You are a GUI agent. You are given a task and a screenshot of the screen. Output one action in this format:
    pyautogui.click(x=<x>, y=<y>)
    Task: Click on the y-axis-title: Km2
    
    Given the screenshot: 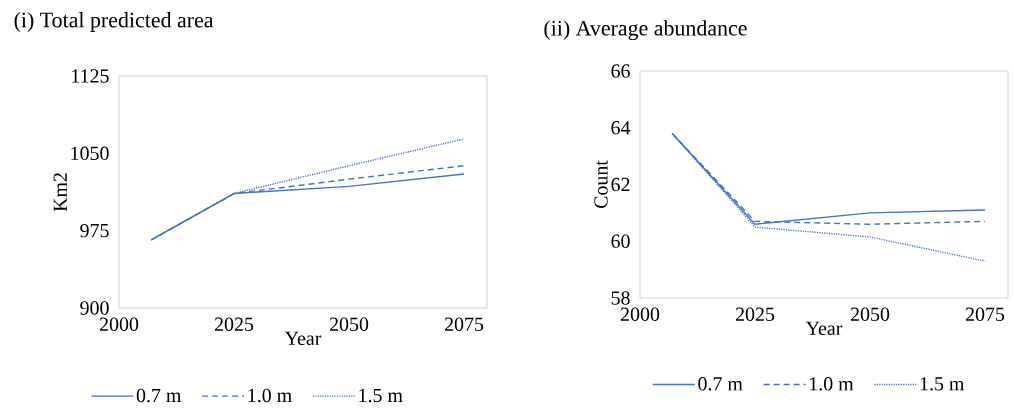 What is the action you would take?
    pyautogui.click(x=60, y=192)
    